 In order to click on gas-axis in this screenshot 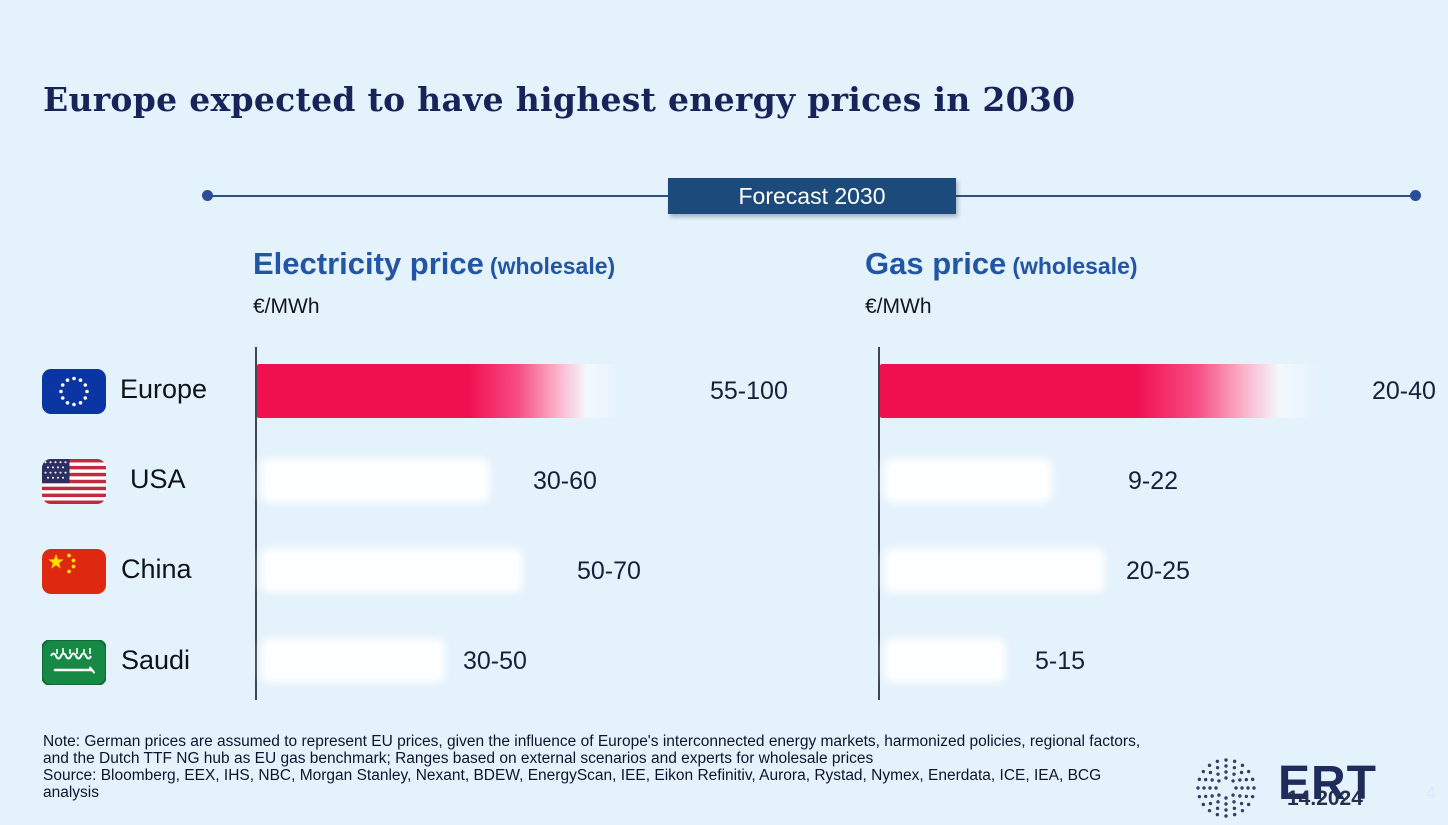, I will do `click(879, 523)`.